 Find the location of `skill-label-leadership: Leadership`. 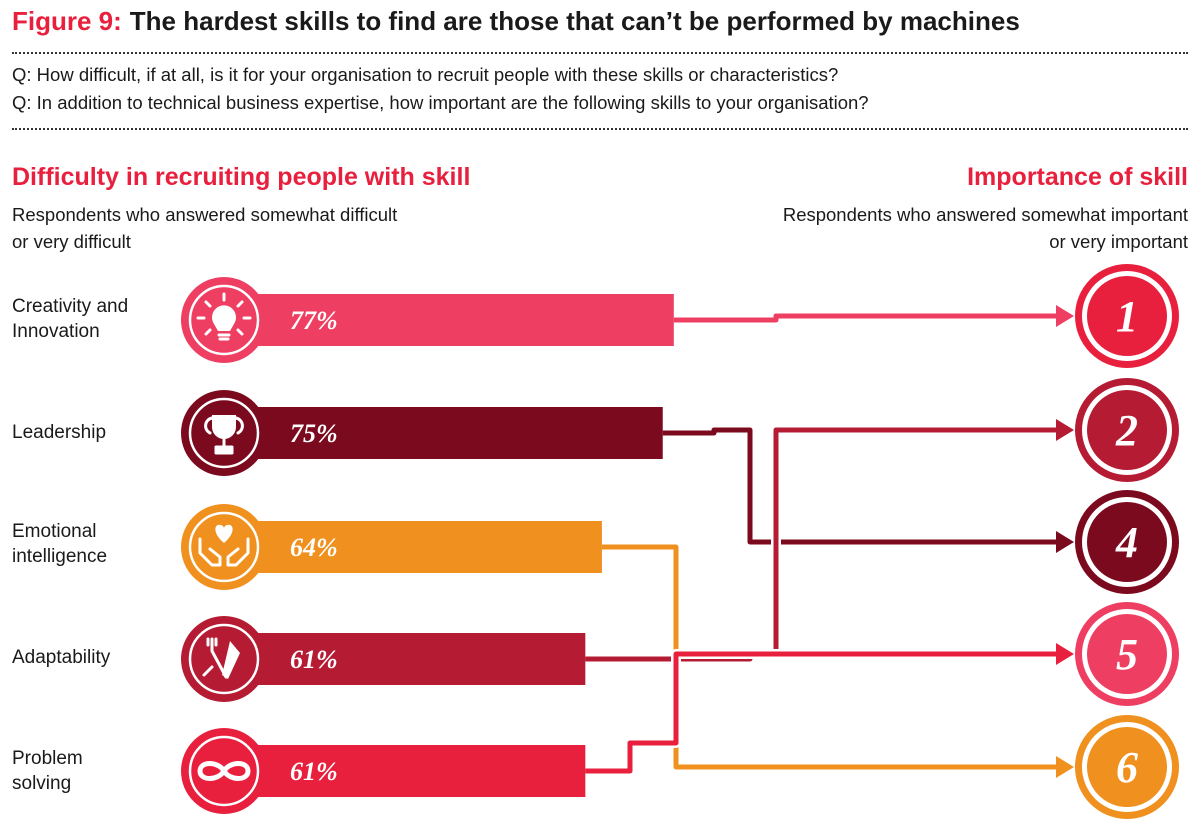

skill-label-leadership: Leadership is located at coordinates (59, 432).